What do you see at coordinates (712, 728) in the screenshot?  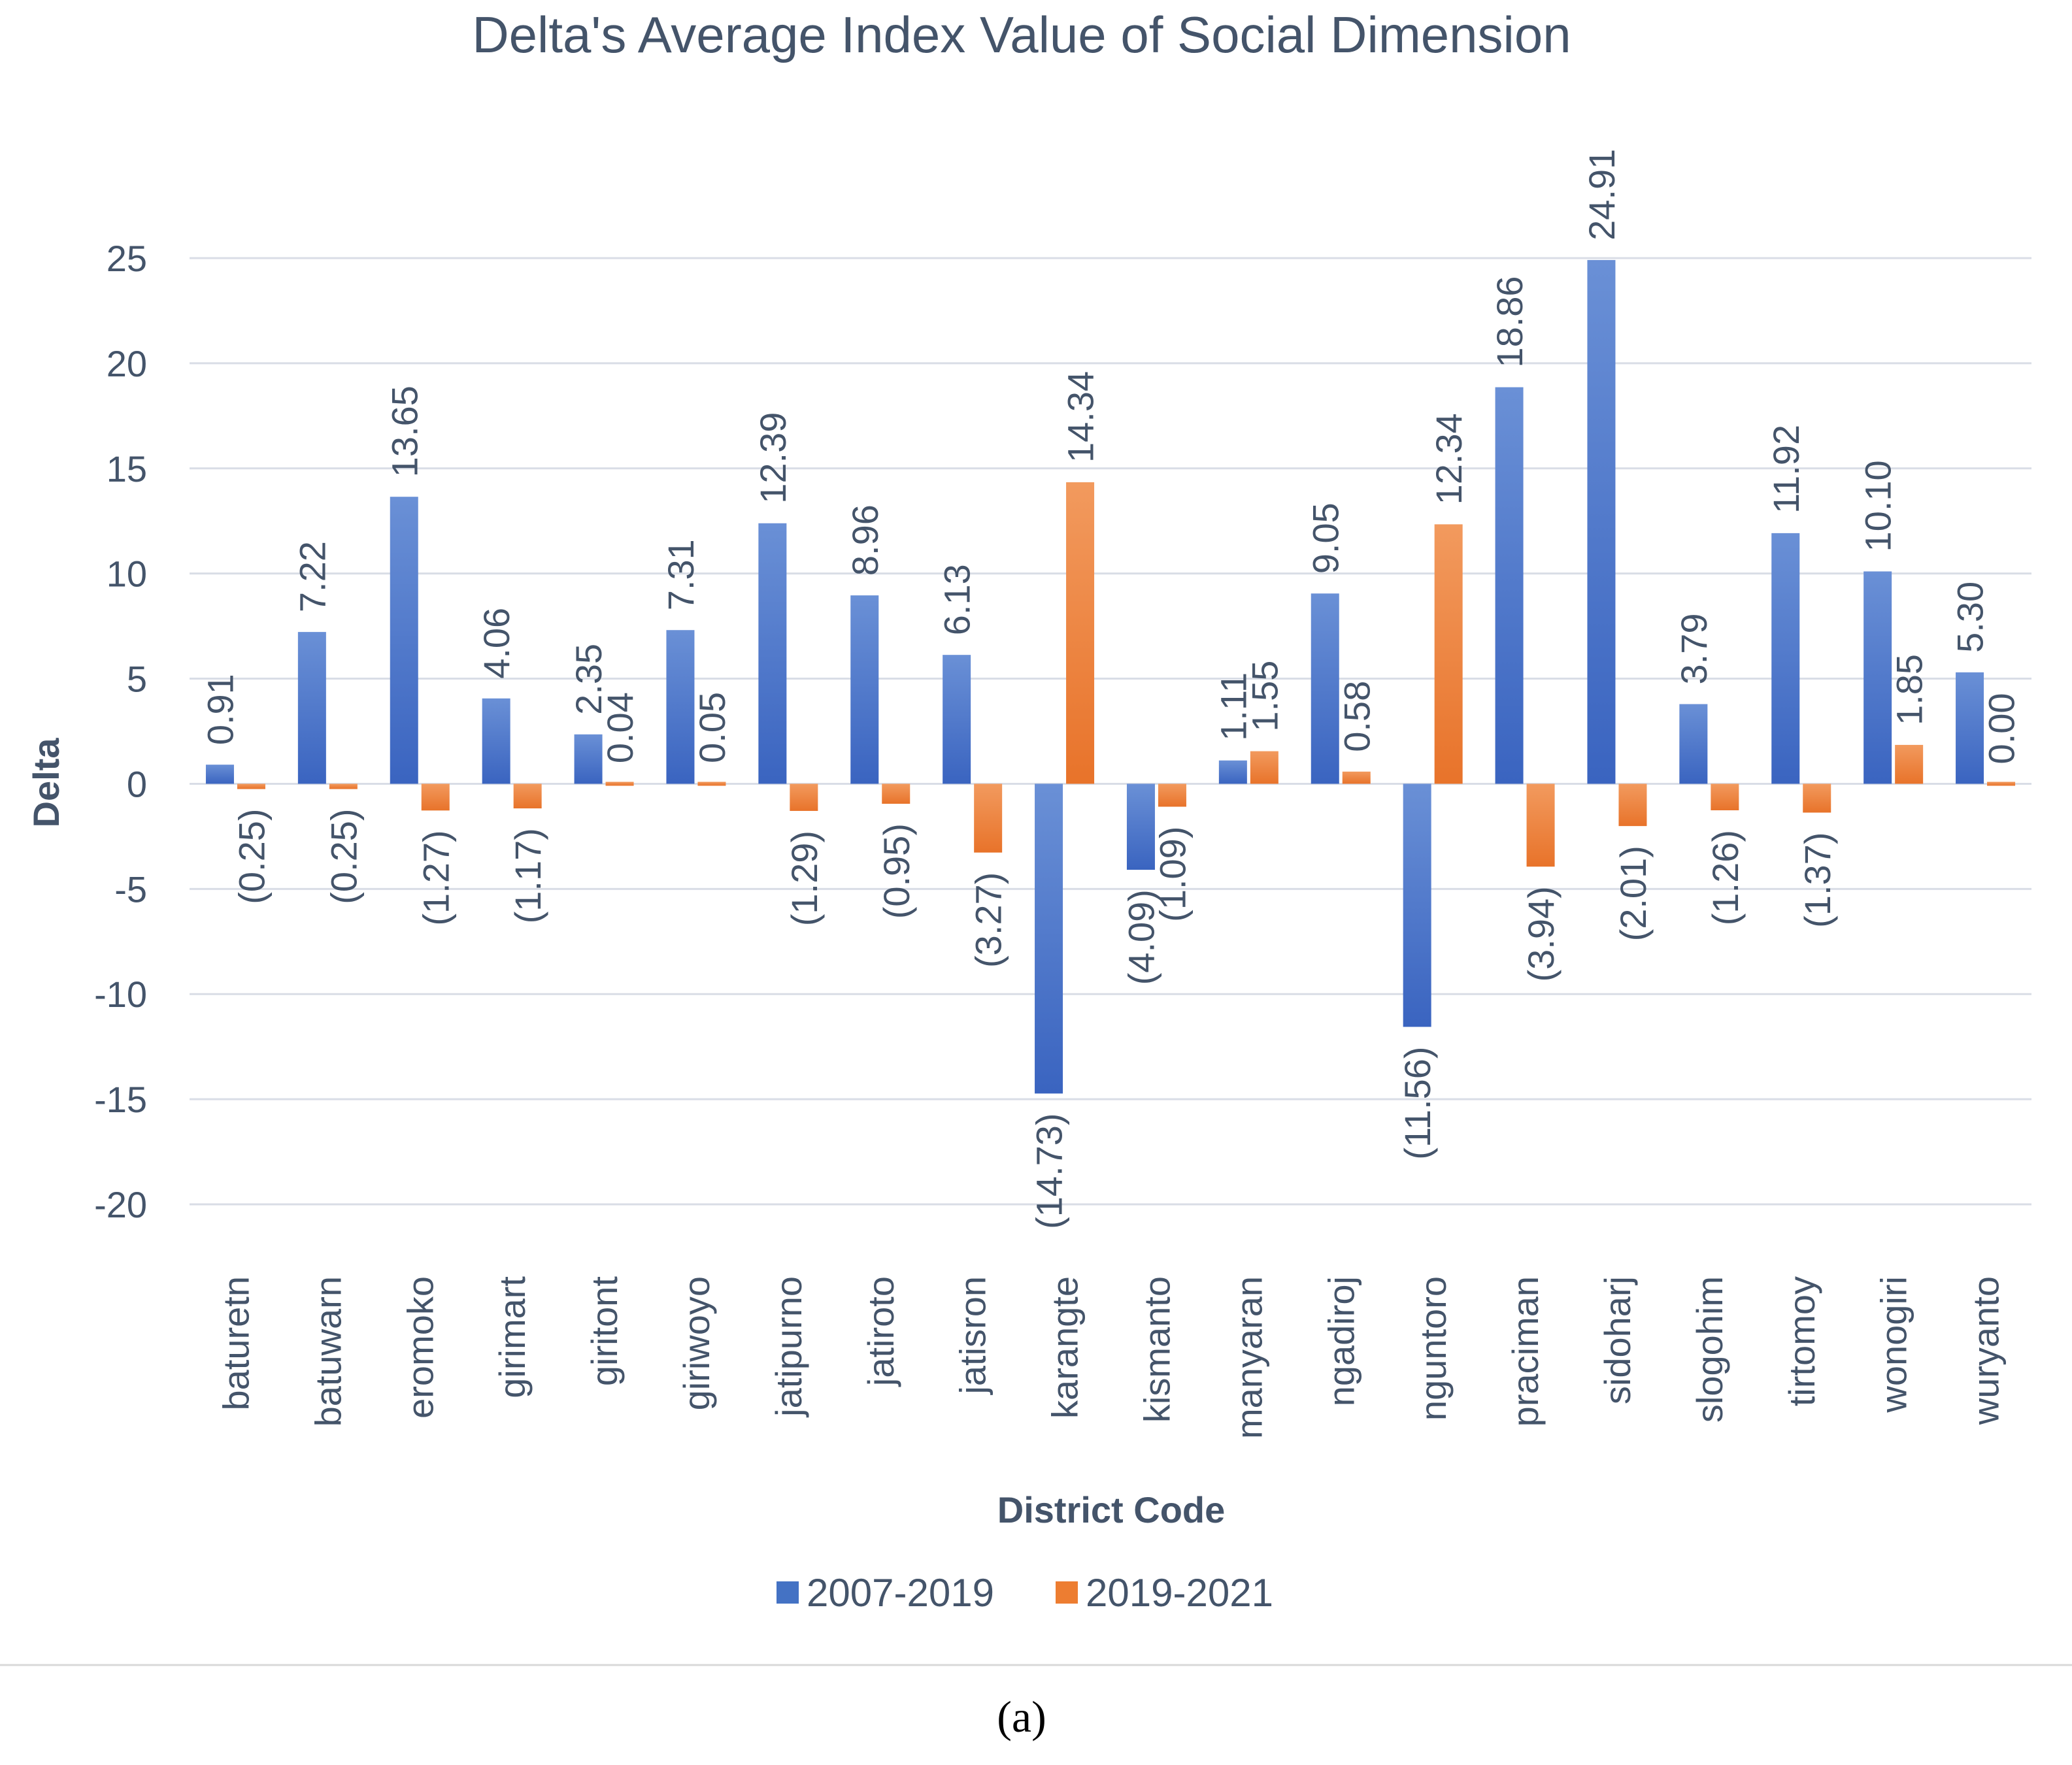 I see `data-label: 0.05` at bounding box center [712, 728].